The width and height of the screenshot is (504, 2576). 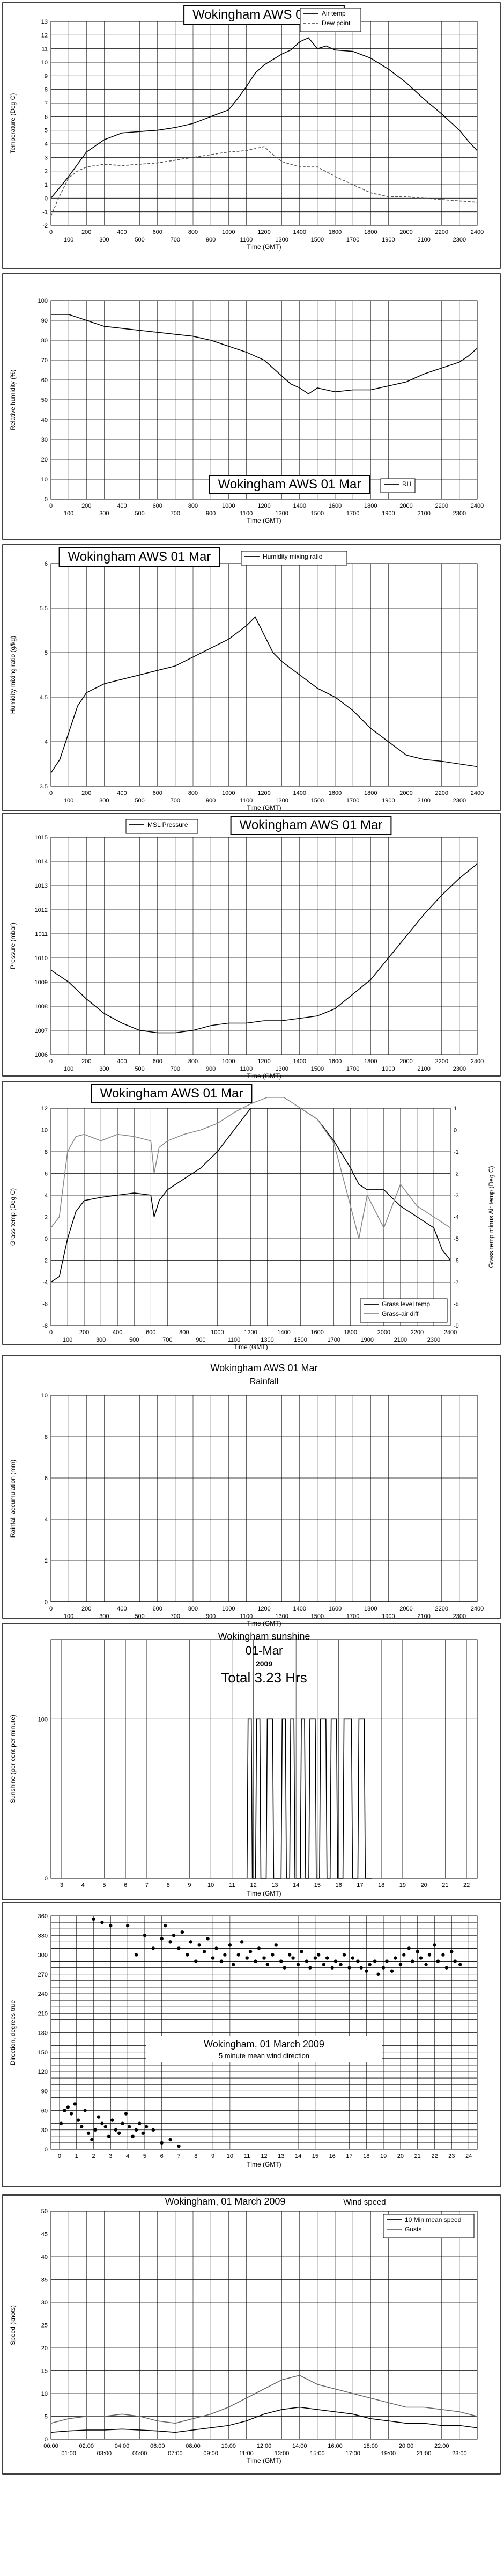 What do you see at coordinates (139, 2453) in the screenshot?
I see `x-tick-label: 05:00` at bounding box center [139, 2453].